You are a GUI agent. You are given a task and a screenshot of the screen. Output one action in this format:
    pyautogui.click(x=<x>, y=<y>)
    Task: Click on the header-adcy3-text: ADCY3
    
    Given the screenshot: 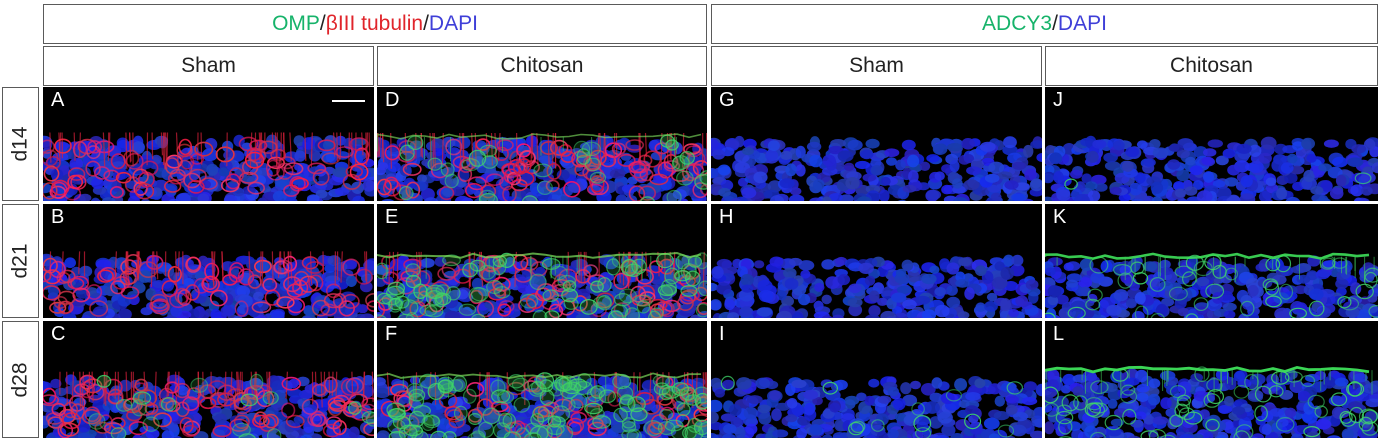 What is the action you would take?
    pyautogui.click(x=1017, y=23)
    